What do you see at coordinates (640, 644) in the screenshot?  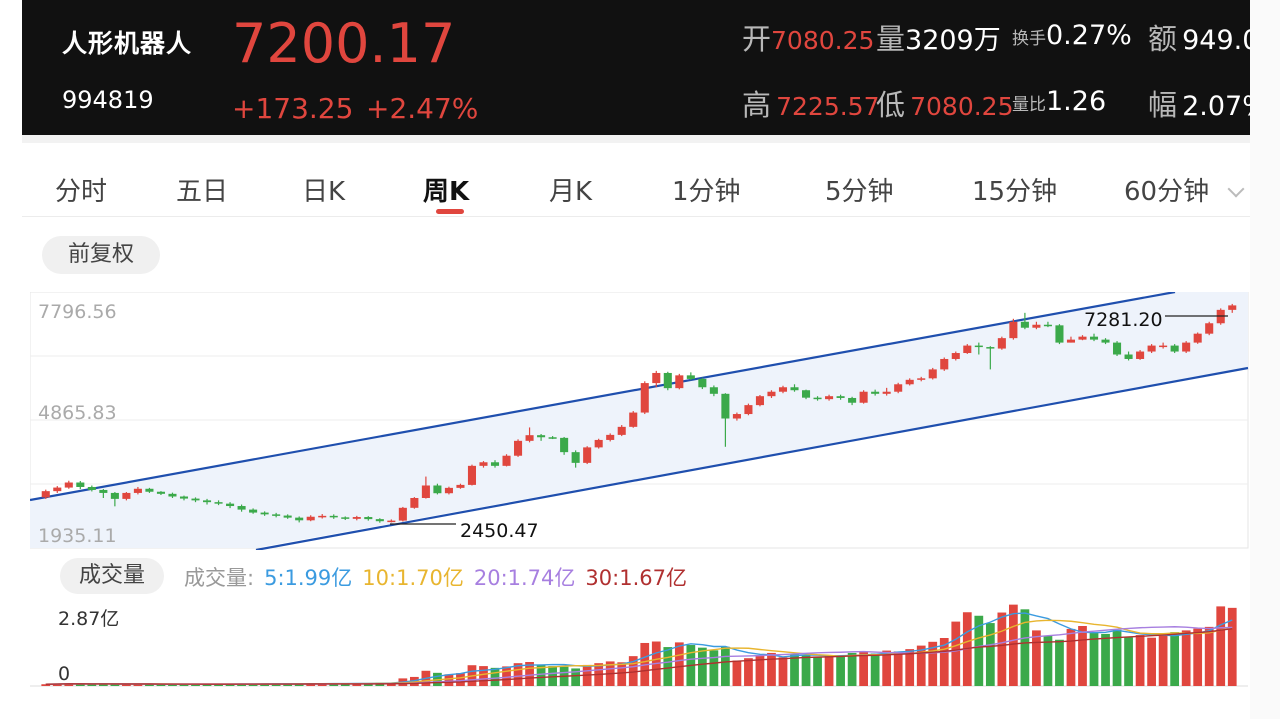 I see `volume-chart: 2.87亿 0` at bounding box center [640, 644].